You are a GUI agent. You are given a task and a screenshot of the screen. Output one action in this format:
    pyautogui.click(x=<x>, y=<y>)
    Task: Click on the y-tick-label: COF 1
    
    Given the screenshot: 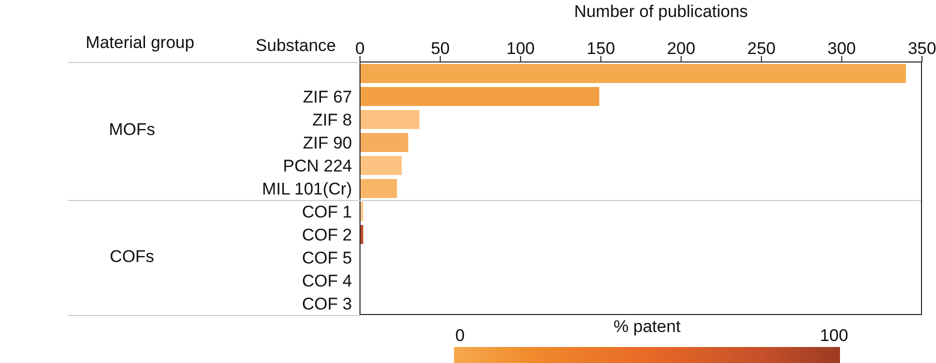 What is the action you would take?
    pyautogui.click(x=327, y=212)
    